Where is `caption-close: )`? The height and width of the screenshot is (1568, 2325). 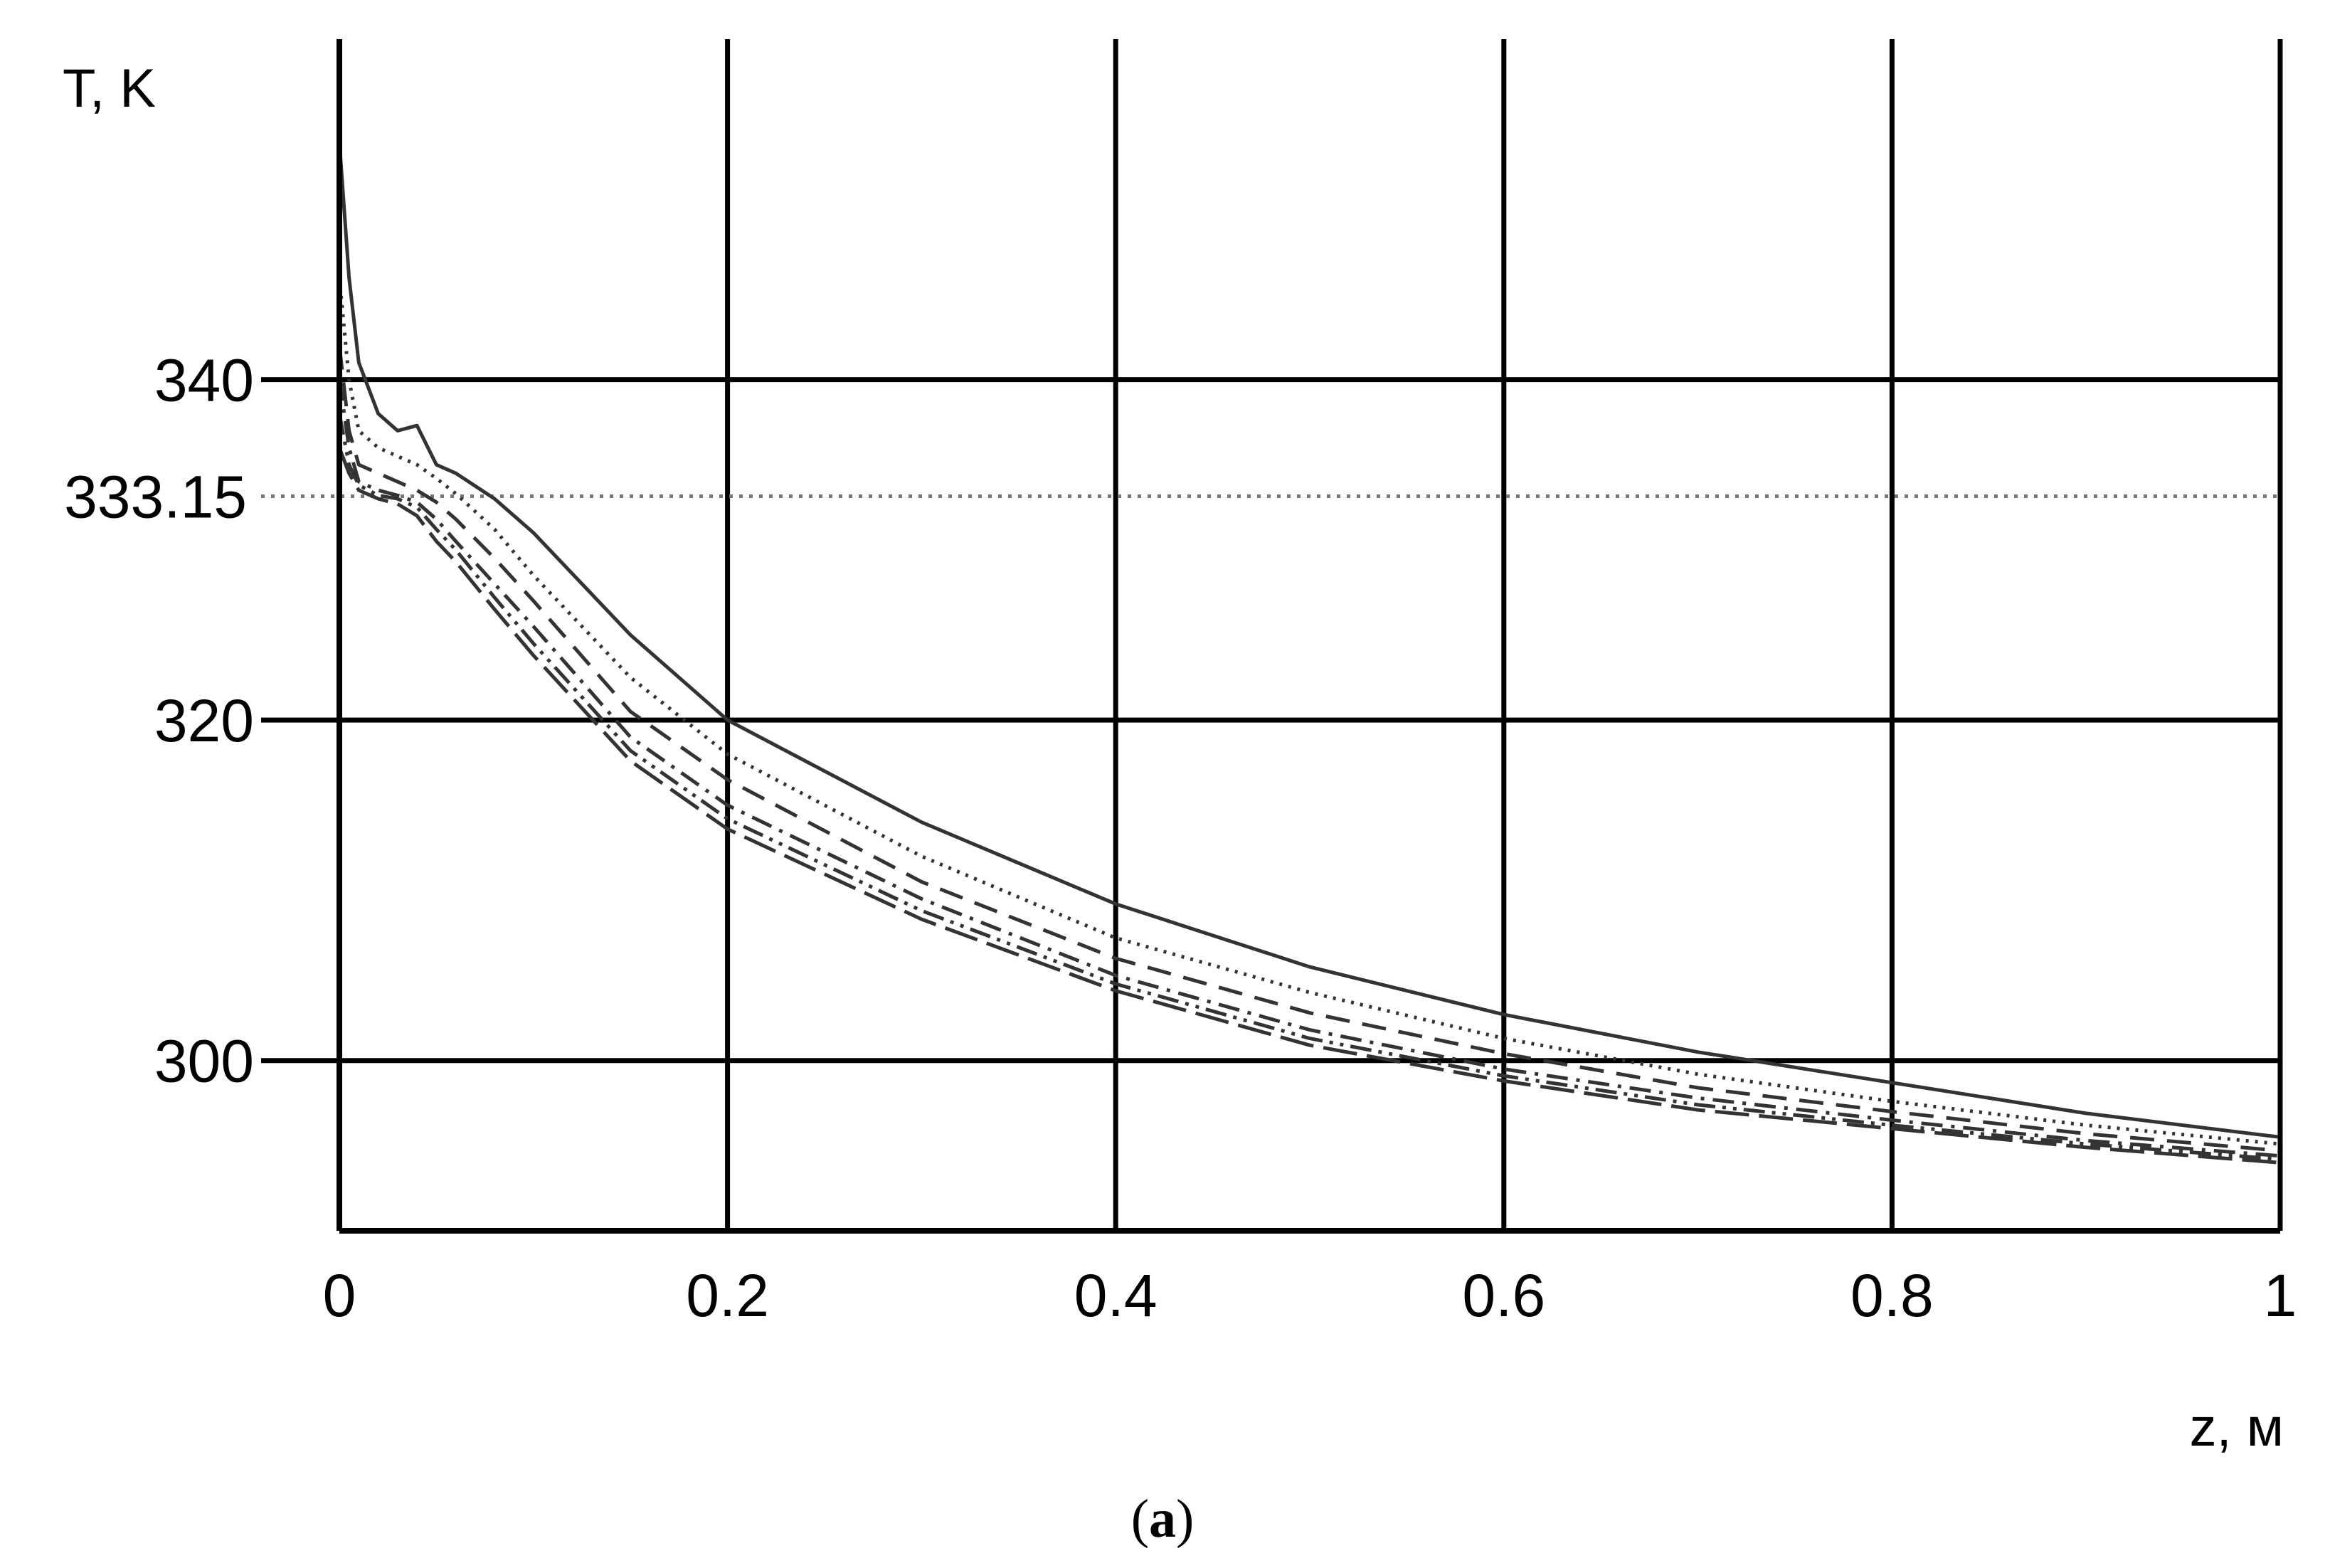
caption-close: ) is located at coordinates (1185, 1519).